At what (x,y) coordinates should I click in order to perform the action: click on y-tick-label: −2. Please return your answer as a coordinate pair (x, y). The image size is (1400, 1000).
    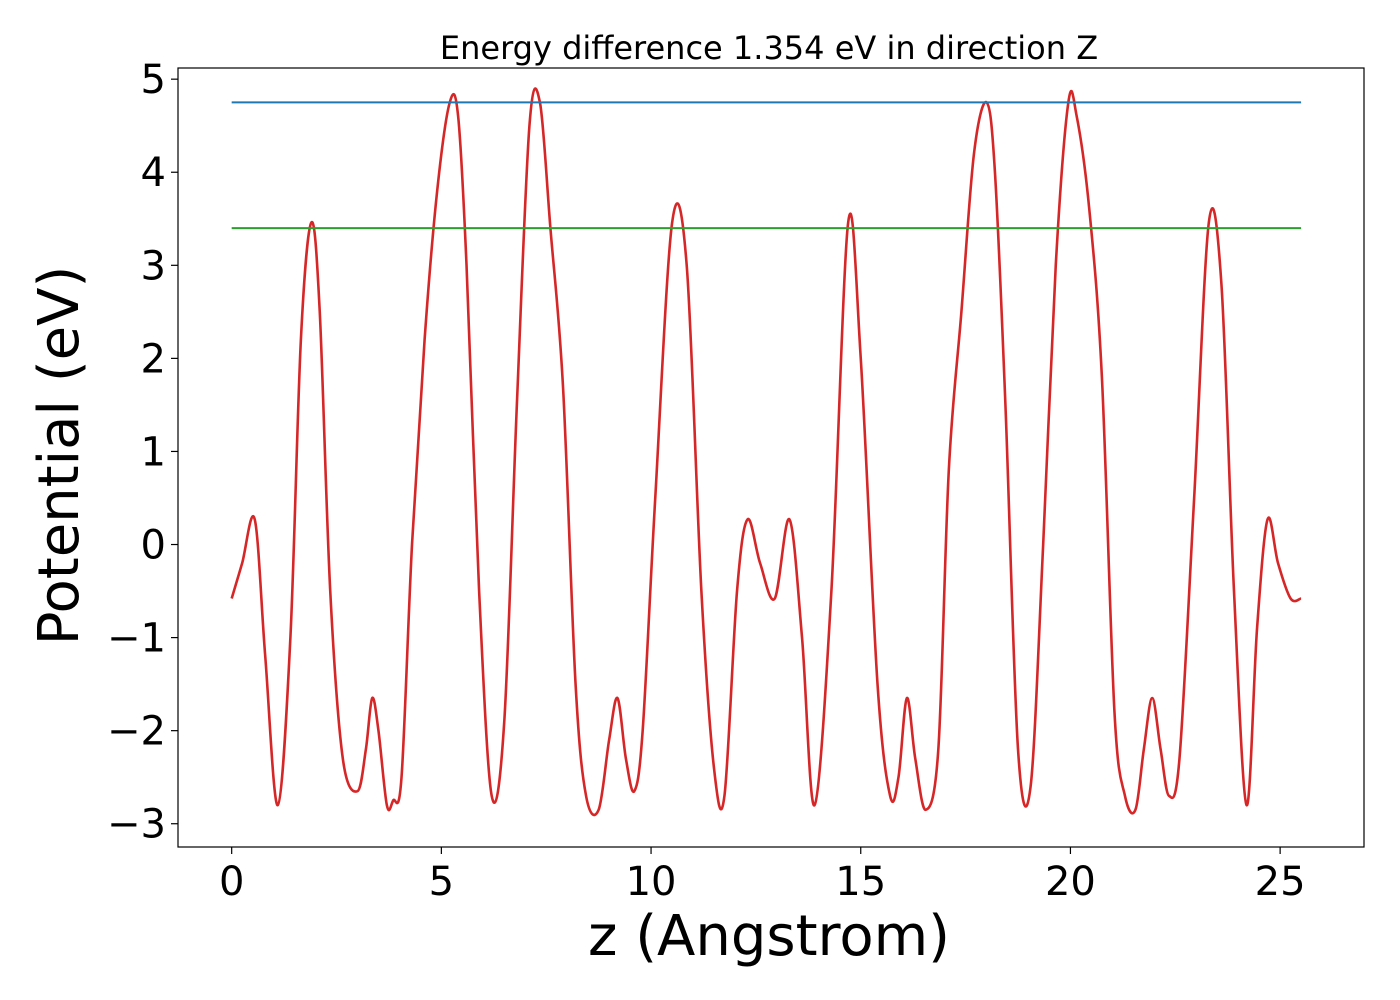
    Looking at the image, I should click on (136, 732).